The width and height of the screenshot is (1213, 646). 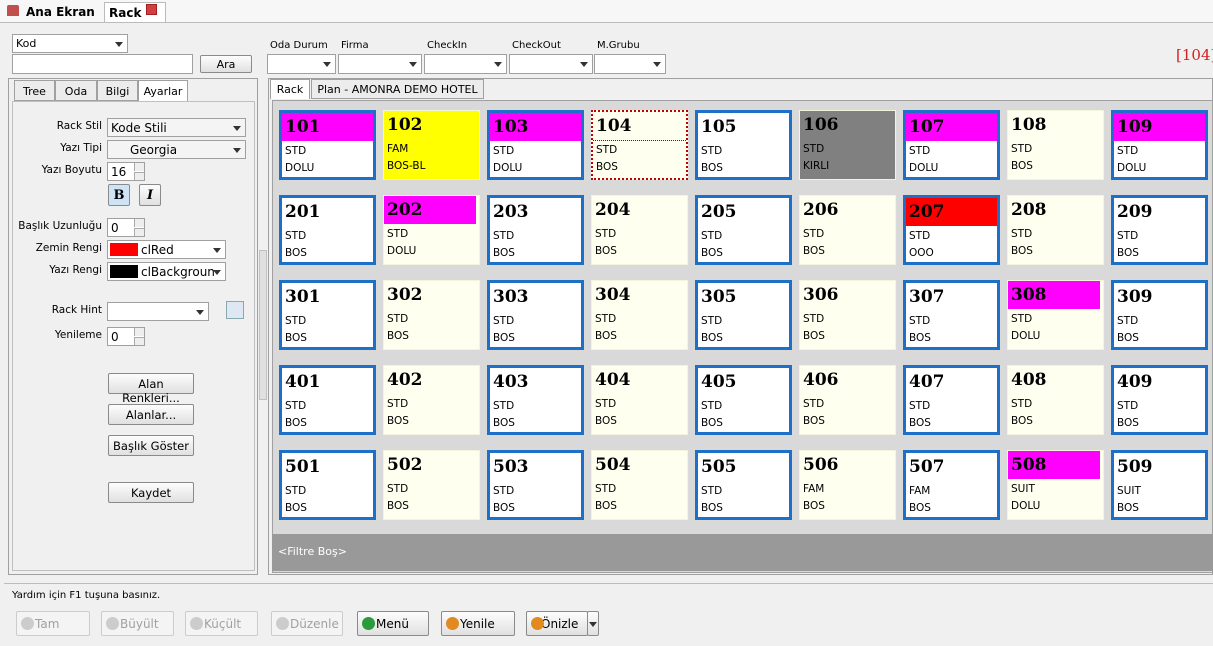 What do you see at coordinates (166, 249) in the screenshot?
I see `setting-control: clRed` at bounding box center [166, 249].